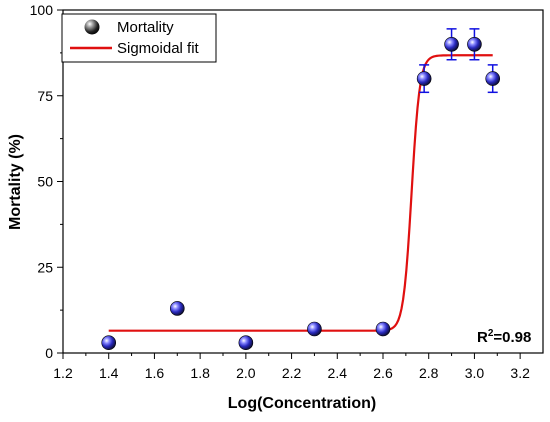 The width and height of the screenshot is (550, 422). What do you see at coordinates (158, 48) in the screenshot?
I see `legend-label-sigmoidal-fit: Sigmoidal fit` at bounding box center [158, 48].